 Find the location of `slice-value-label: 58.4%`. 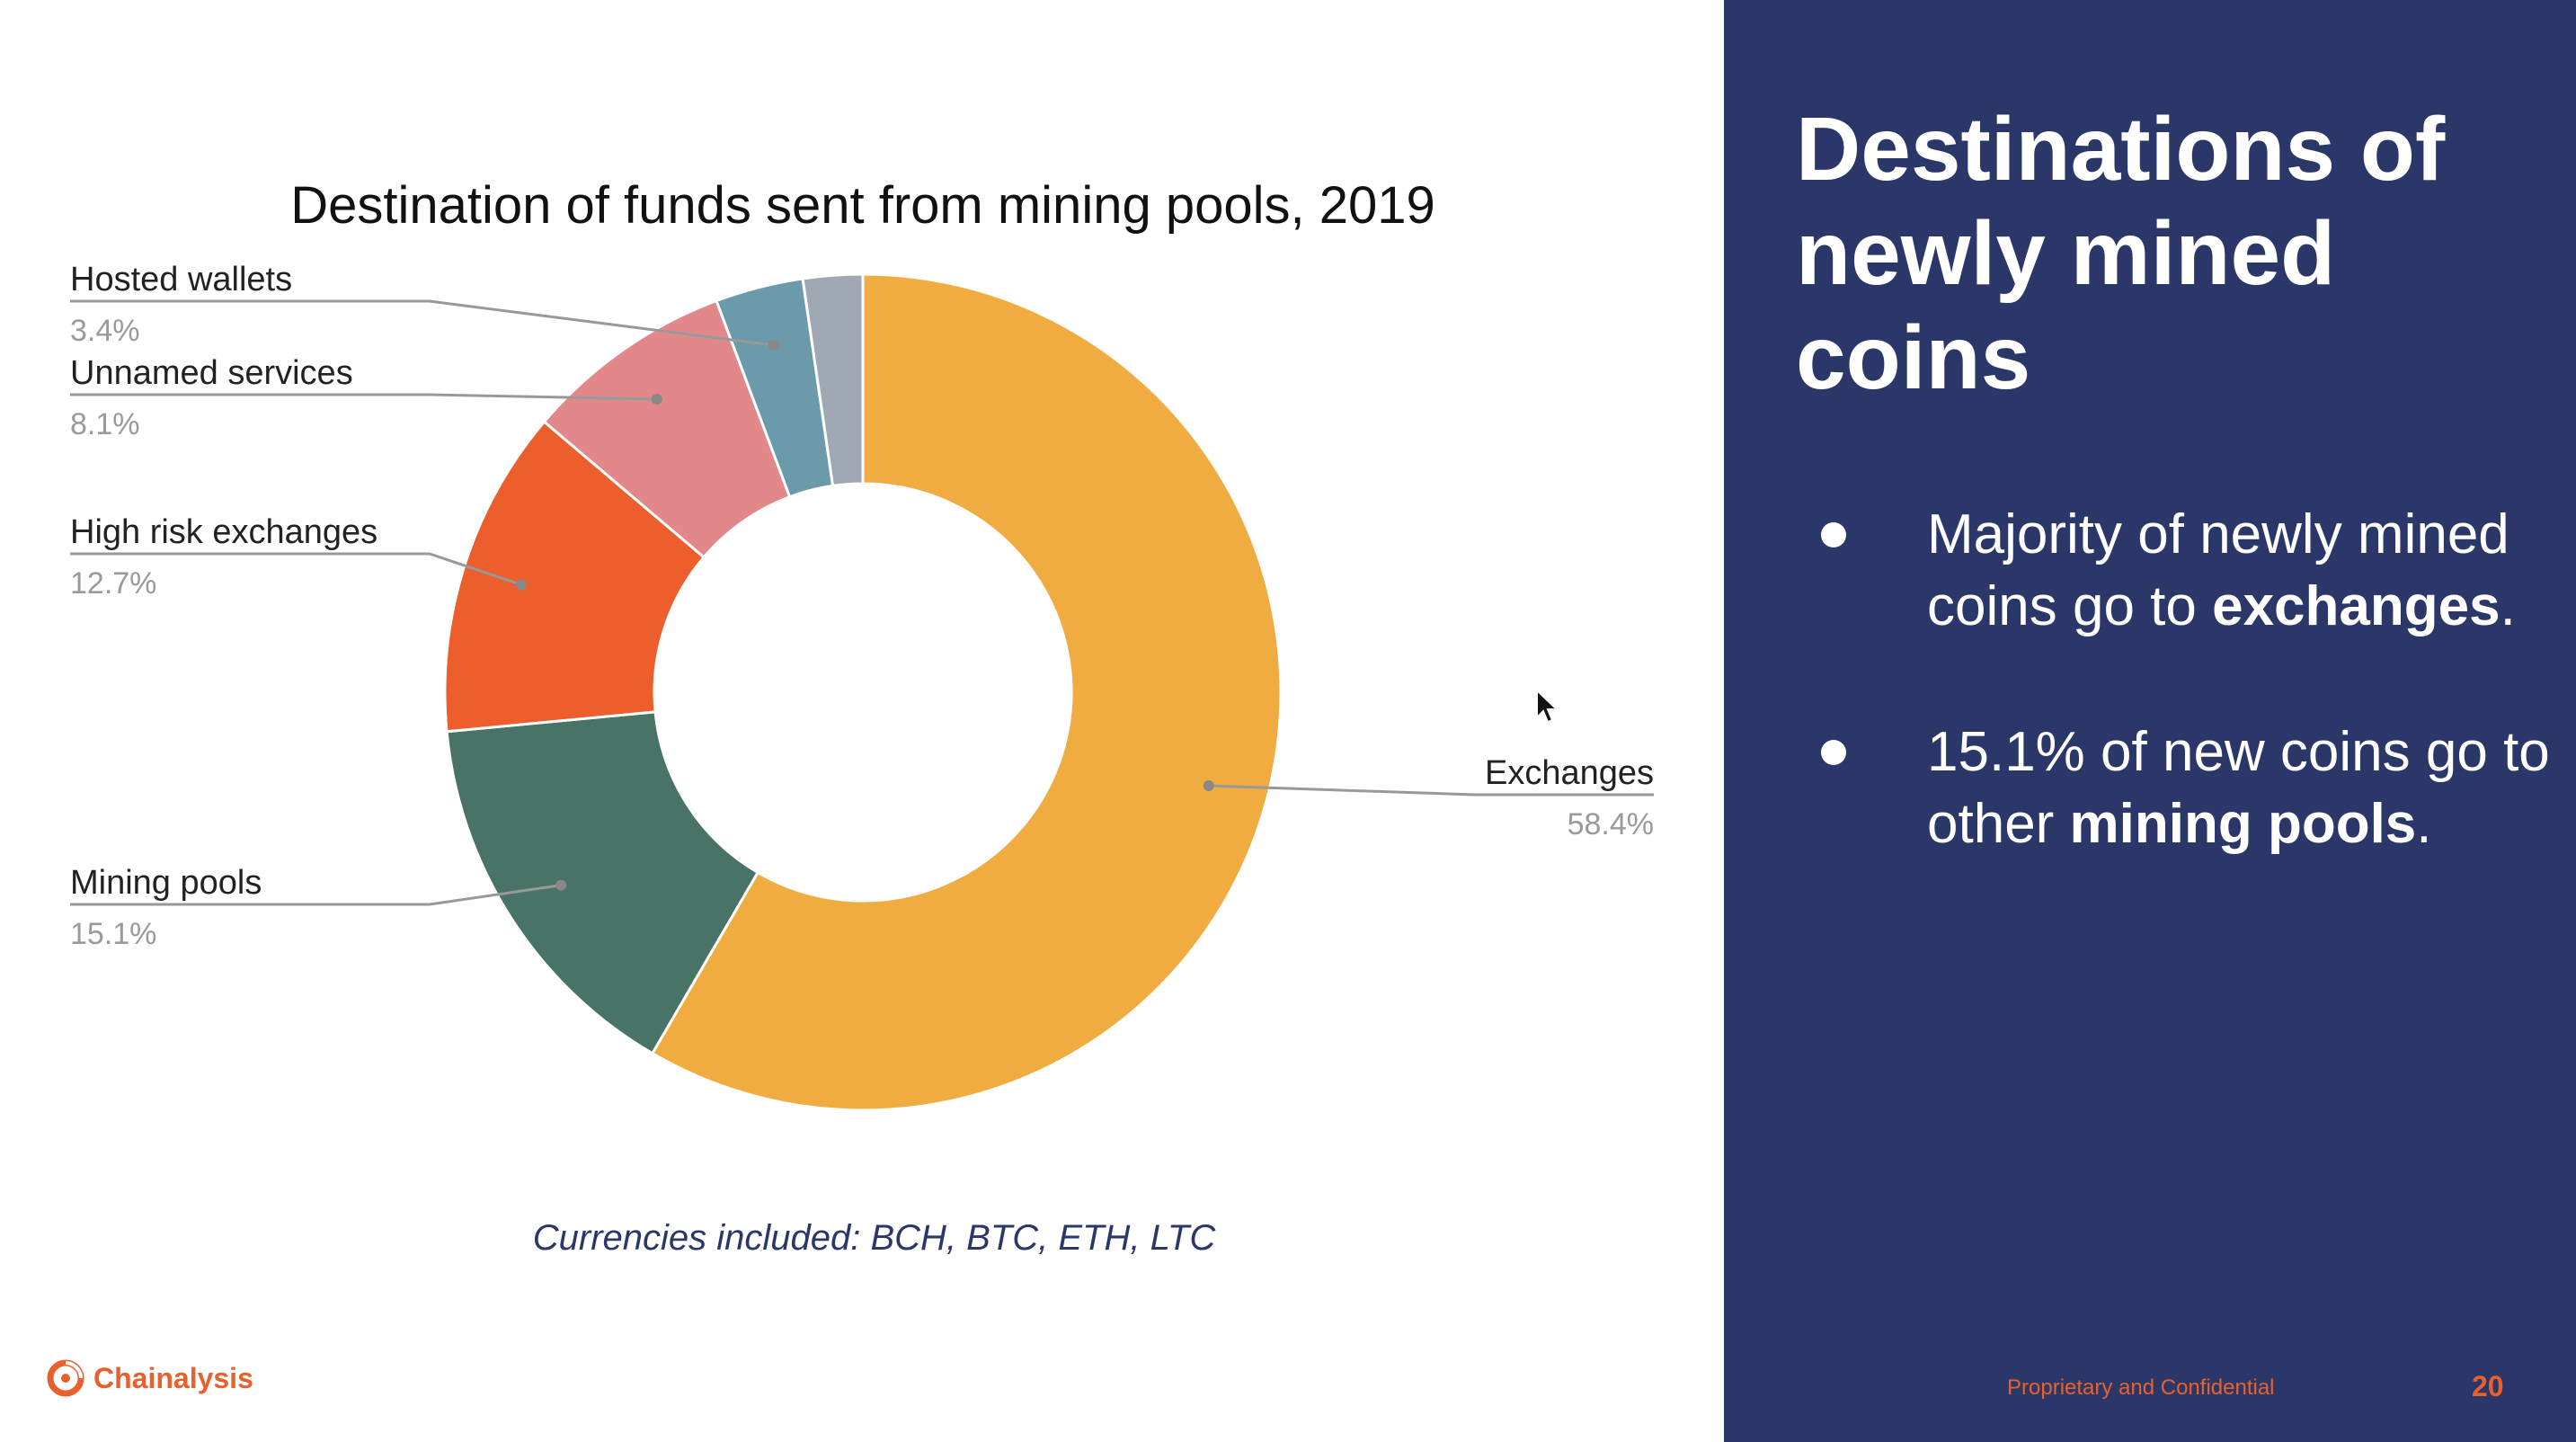

slice-value-label: 58.4% is located at coordinates (1611, 824).